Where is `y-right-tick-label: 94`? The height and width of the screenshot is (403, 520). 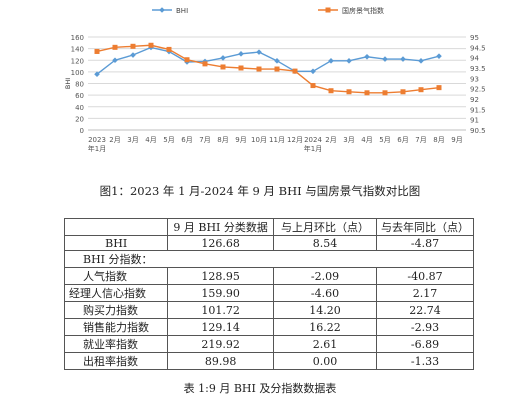 y-right-tick-label: 94 is located at coordinates (474, 59).